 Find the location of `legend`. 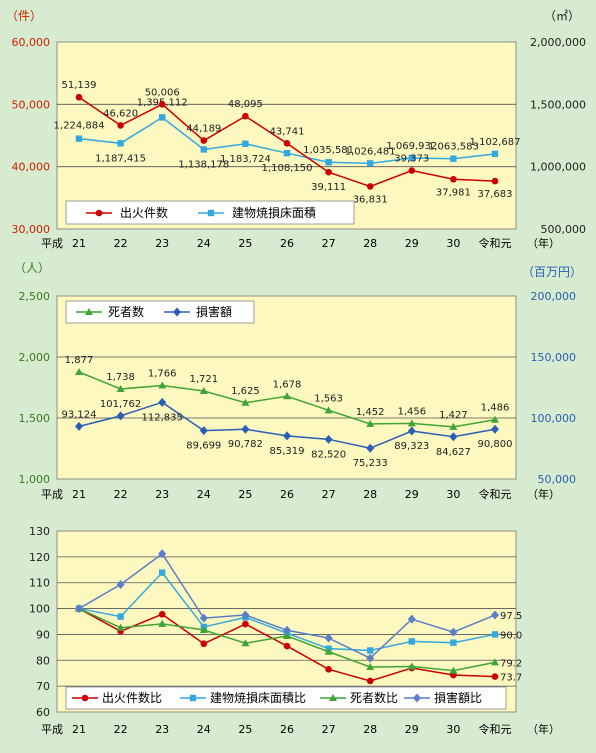

legend is located at coordinates (286, 698).